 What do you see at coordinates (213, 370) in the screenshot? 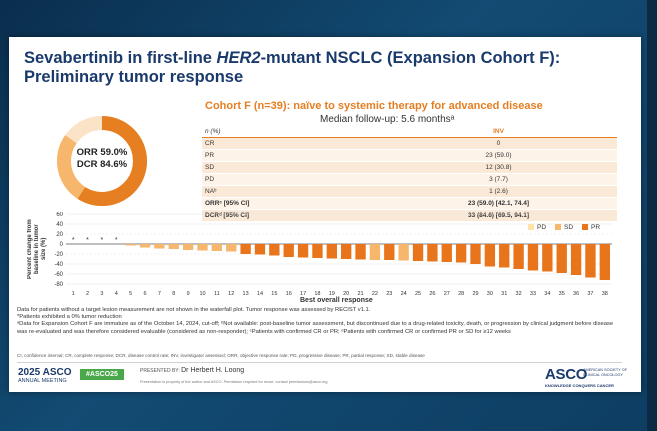
I see `presenter-name: Dr Herbert H. Loong` at bounding box center [213, 370].